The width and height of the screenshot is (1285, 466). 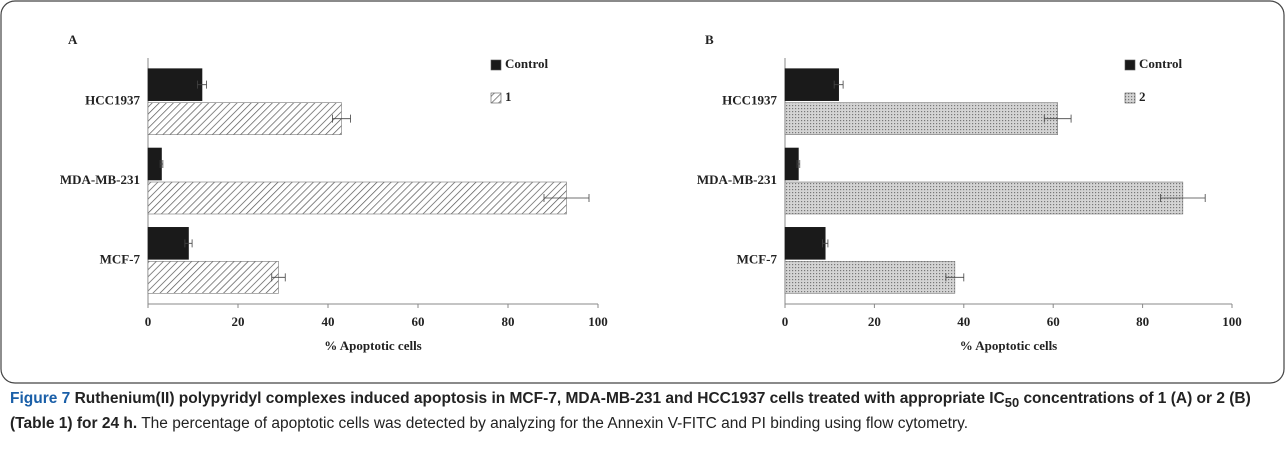 I want to click on caption-subscript: 50, so click(x=1012, y=403).